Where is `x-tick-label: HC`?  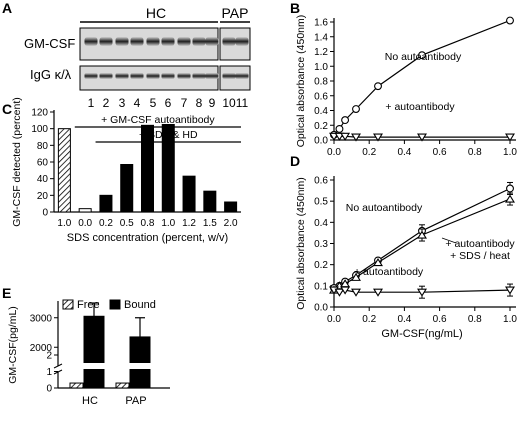 x-tick-label: HC is located at coordinates (90, 401).